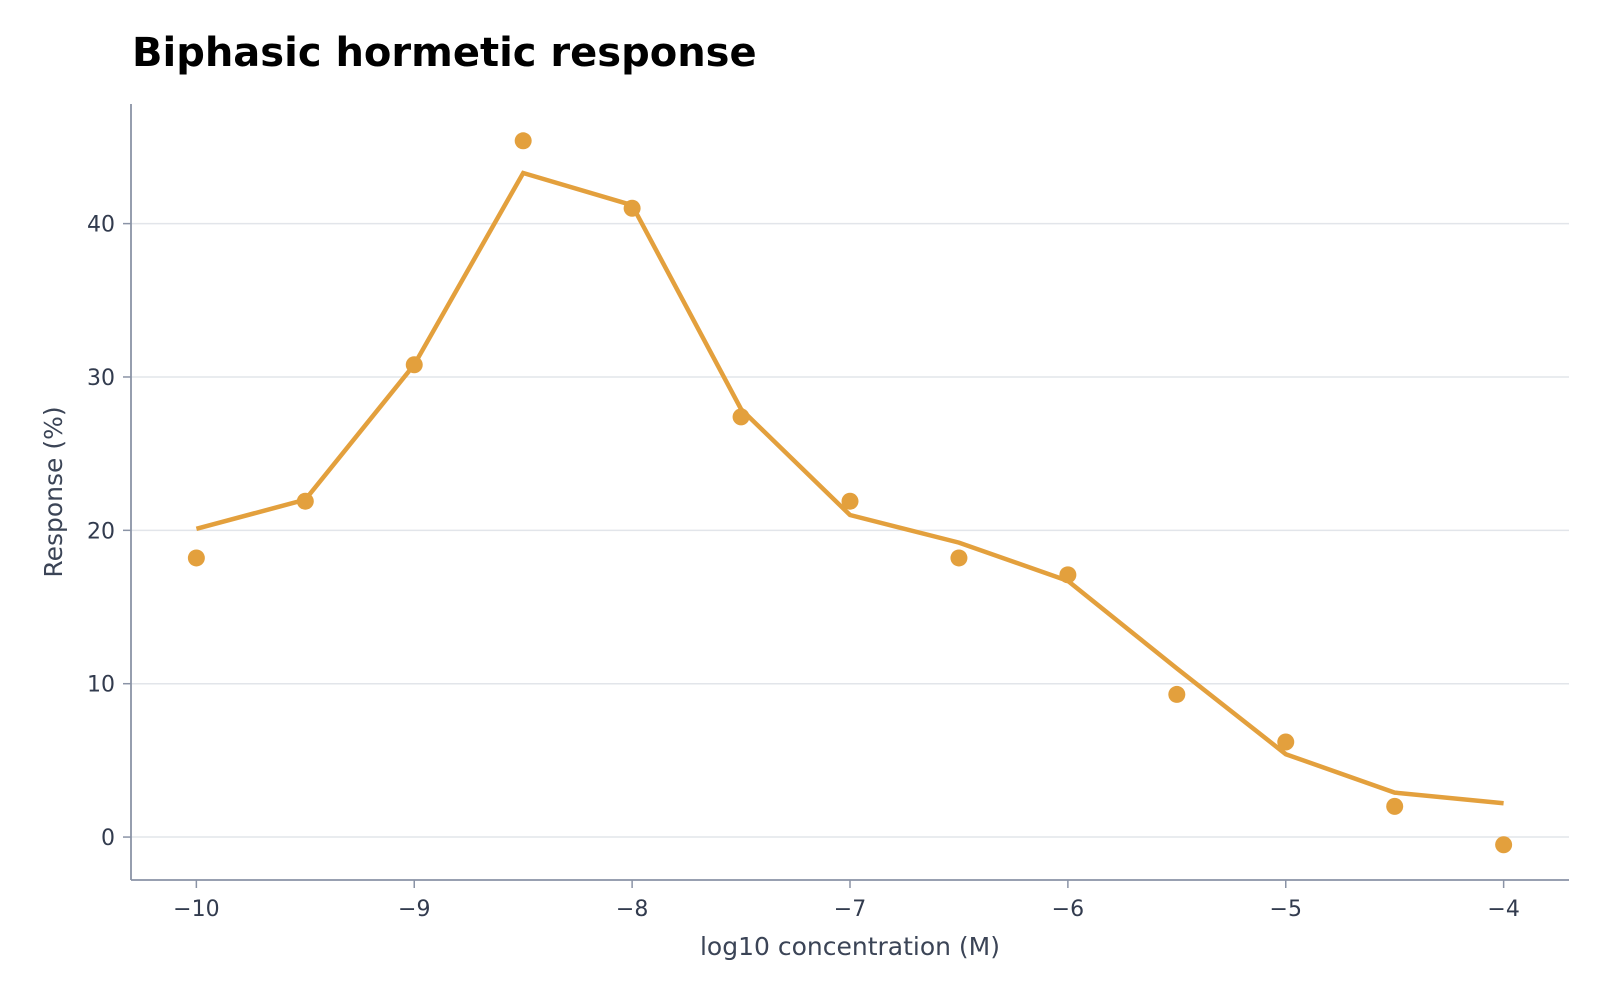 The width and height of the screenshot is (1600, 1000). What do you see at coordinates (108, 838) in the screenshot?
I see `y-tick-label: 0` at bounding box center [108, 838].